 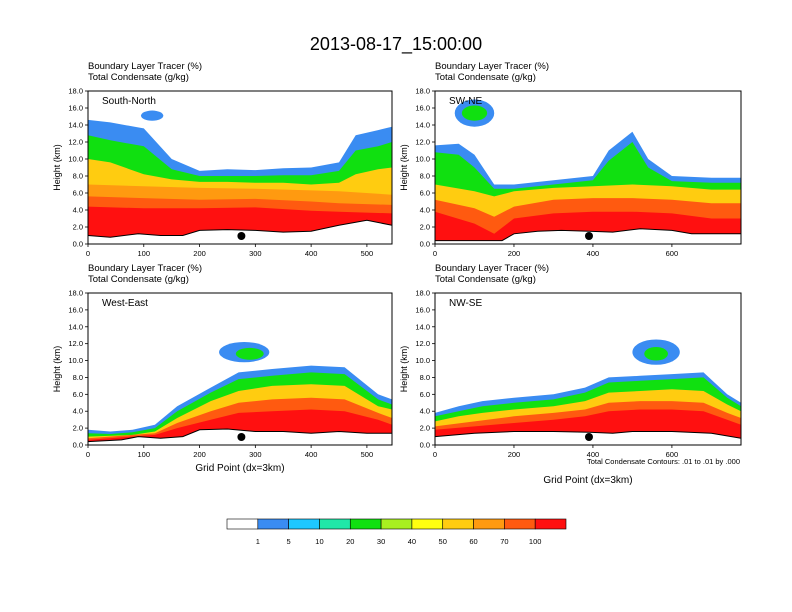 I want to click on colorbar-label: 30, so click(x=381, y=541).